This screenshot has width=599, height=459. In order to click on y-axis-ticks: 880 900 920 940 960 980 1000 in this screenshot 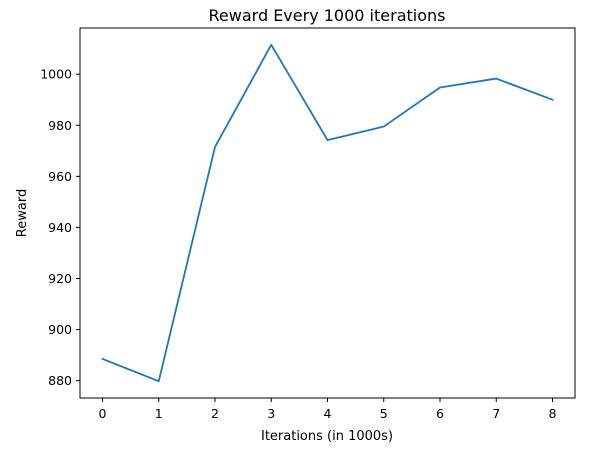, I will do `click(60, 227)`.